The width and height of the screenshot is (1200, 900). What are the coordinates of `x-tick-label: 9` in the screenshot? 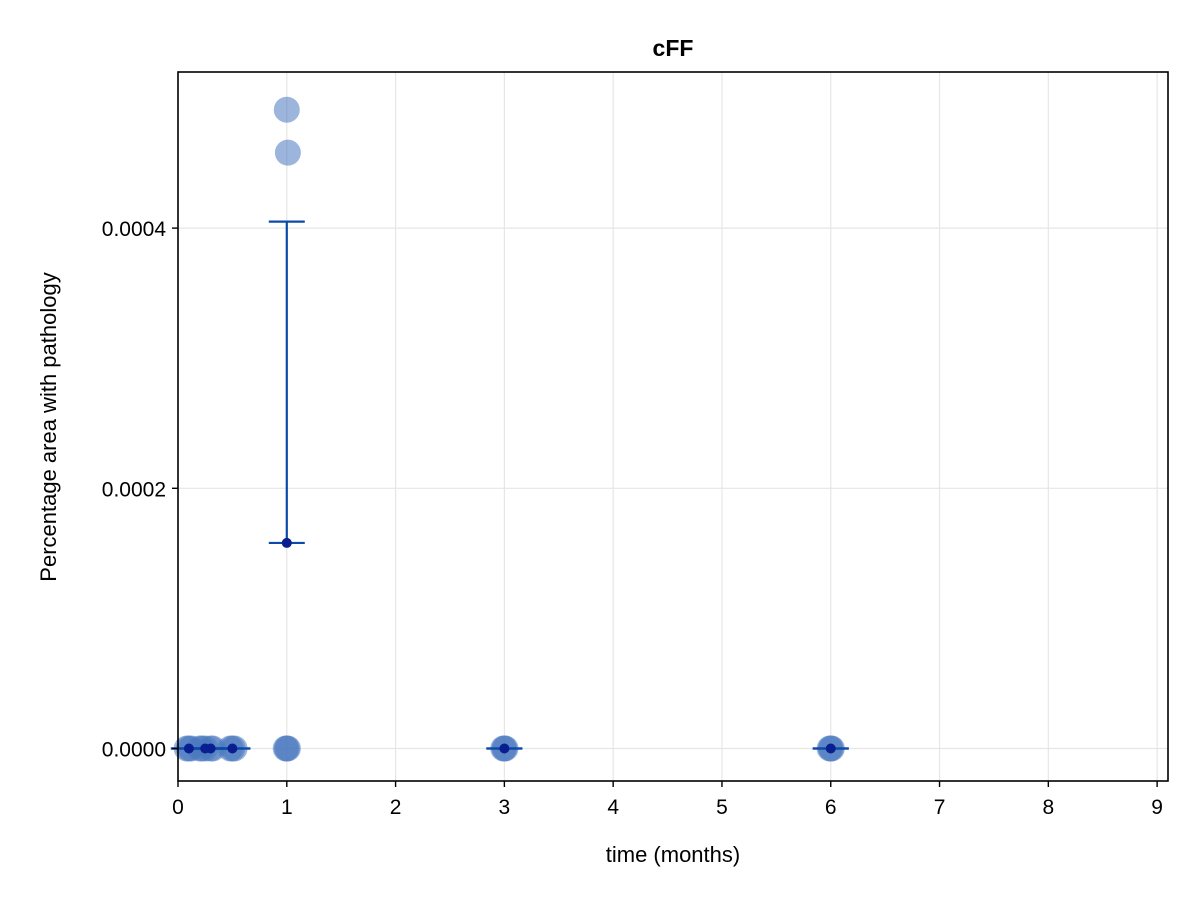 It's located at (1157, 807).